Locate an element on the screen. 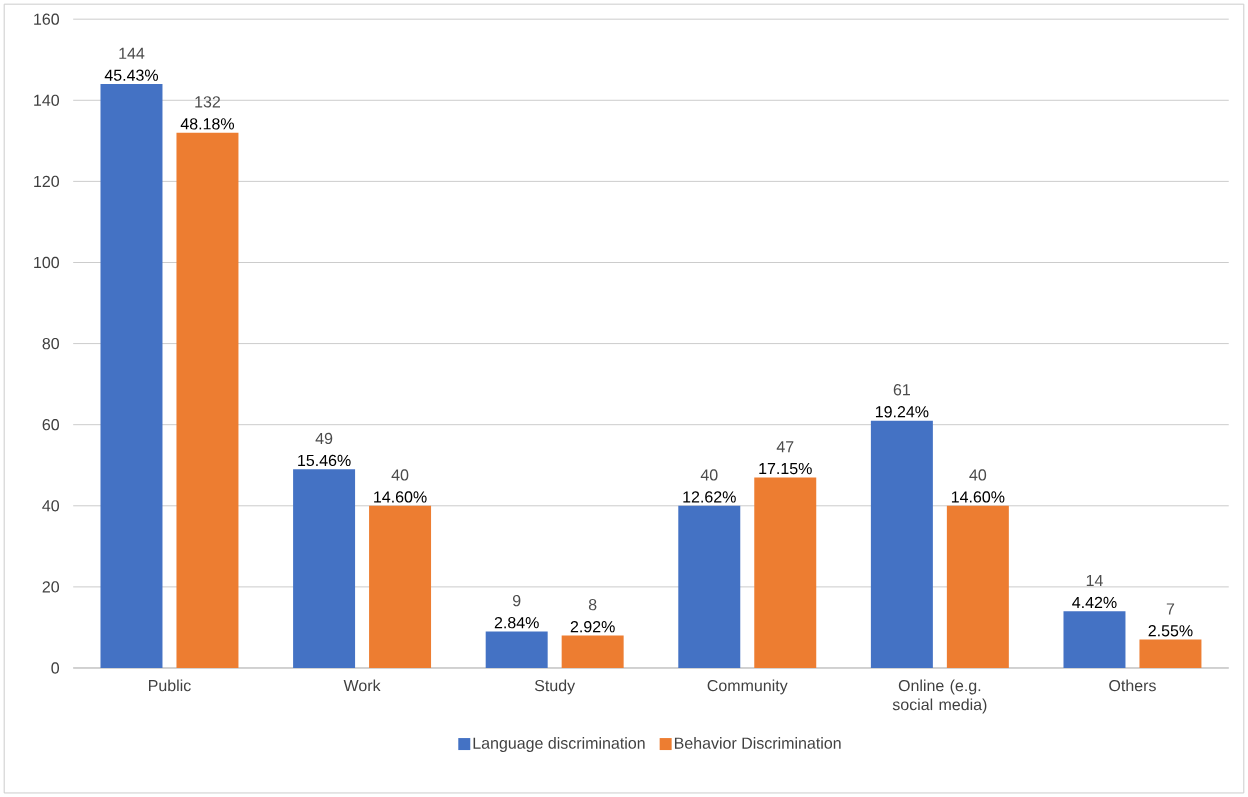 The image size is (1248, 797). y-tick-label: 80 is located at coordinates (51, 343).